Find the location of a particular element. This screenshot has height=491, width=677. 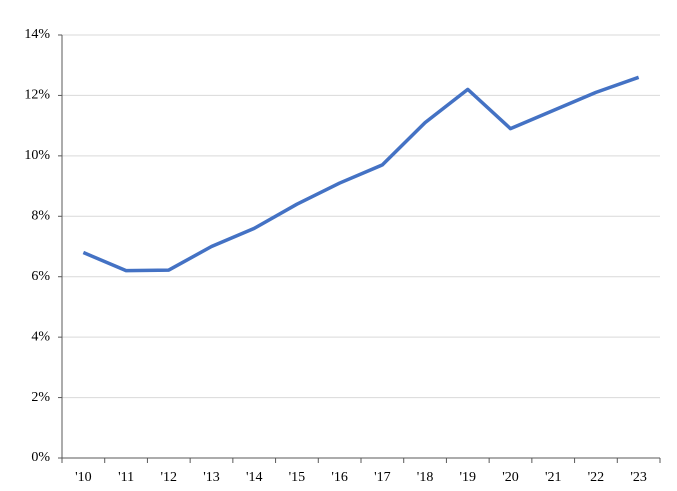

y-tick-label: 4% is located at coordinates (40, 336).